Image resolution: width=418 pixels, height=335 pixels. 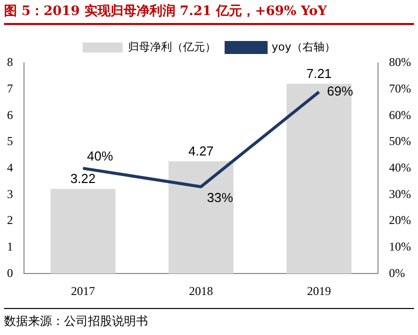 What do you see at coordinates (83, 291) in the screenshot?
I see `x-tick-label: 2017` at bounding box center [83, 291].